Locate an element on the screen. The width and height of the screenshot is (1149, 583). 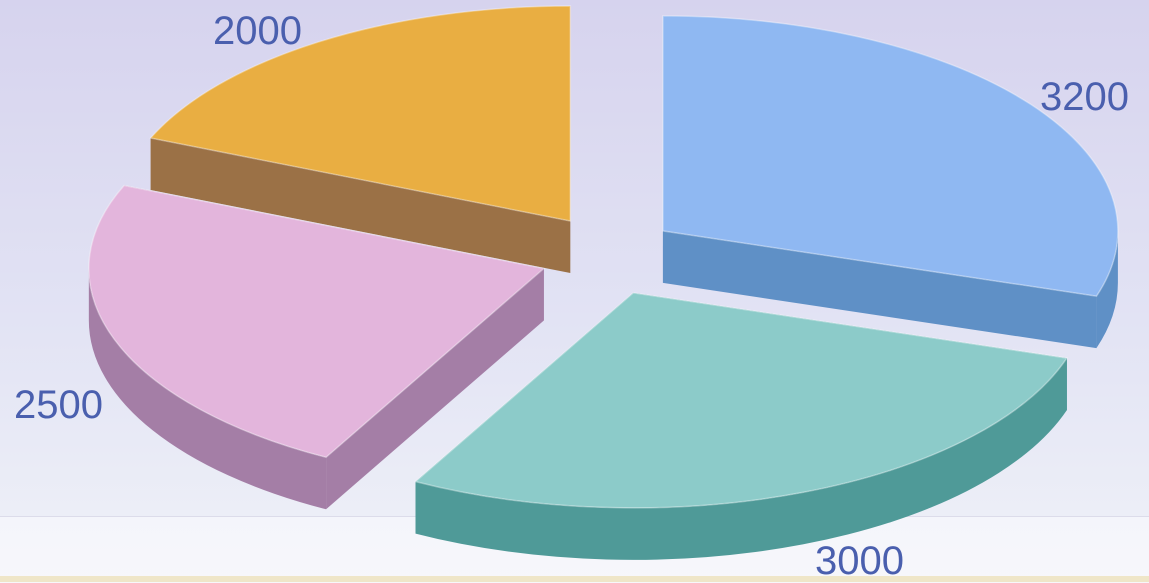
slice-label-3000: 3000 is located at coordinates (859, 560).